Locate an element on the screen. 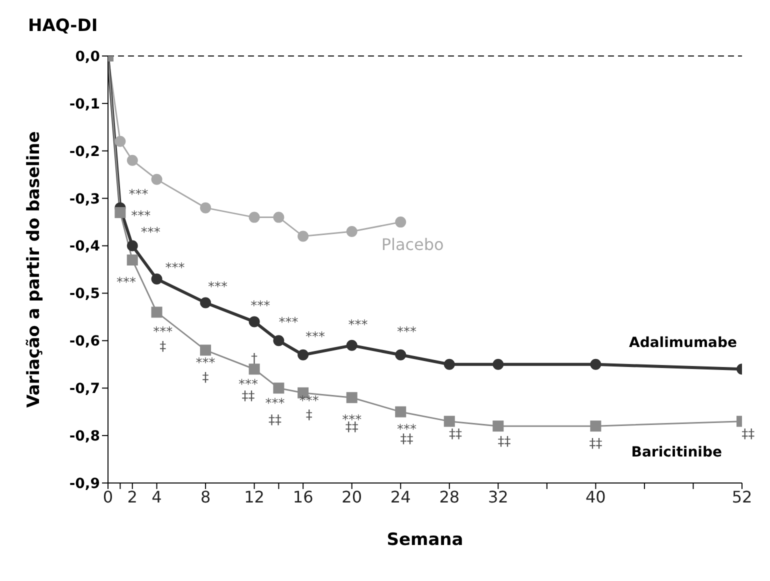  y-tick-label: 0,0 is located at coordinates (87, 56).